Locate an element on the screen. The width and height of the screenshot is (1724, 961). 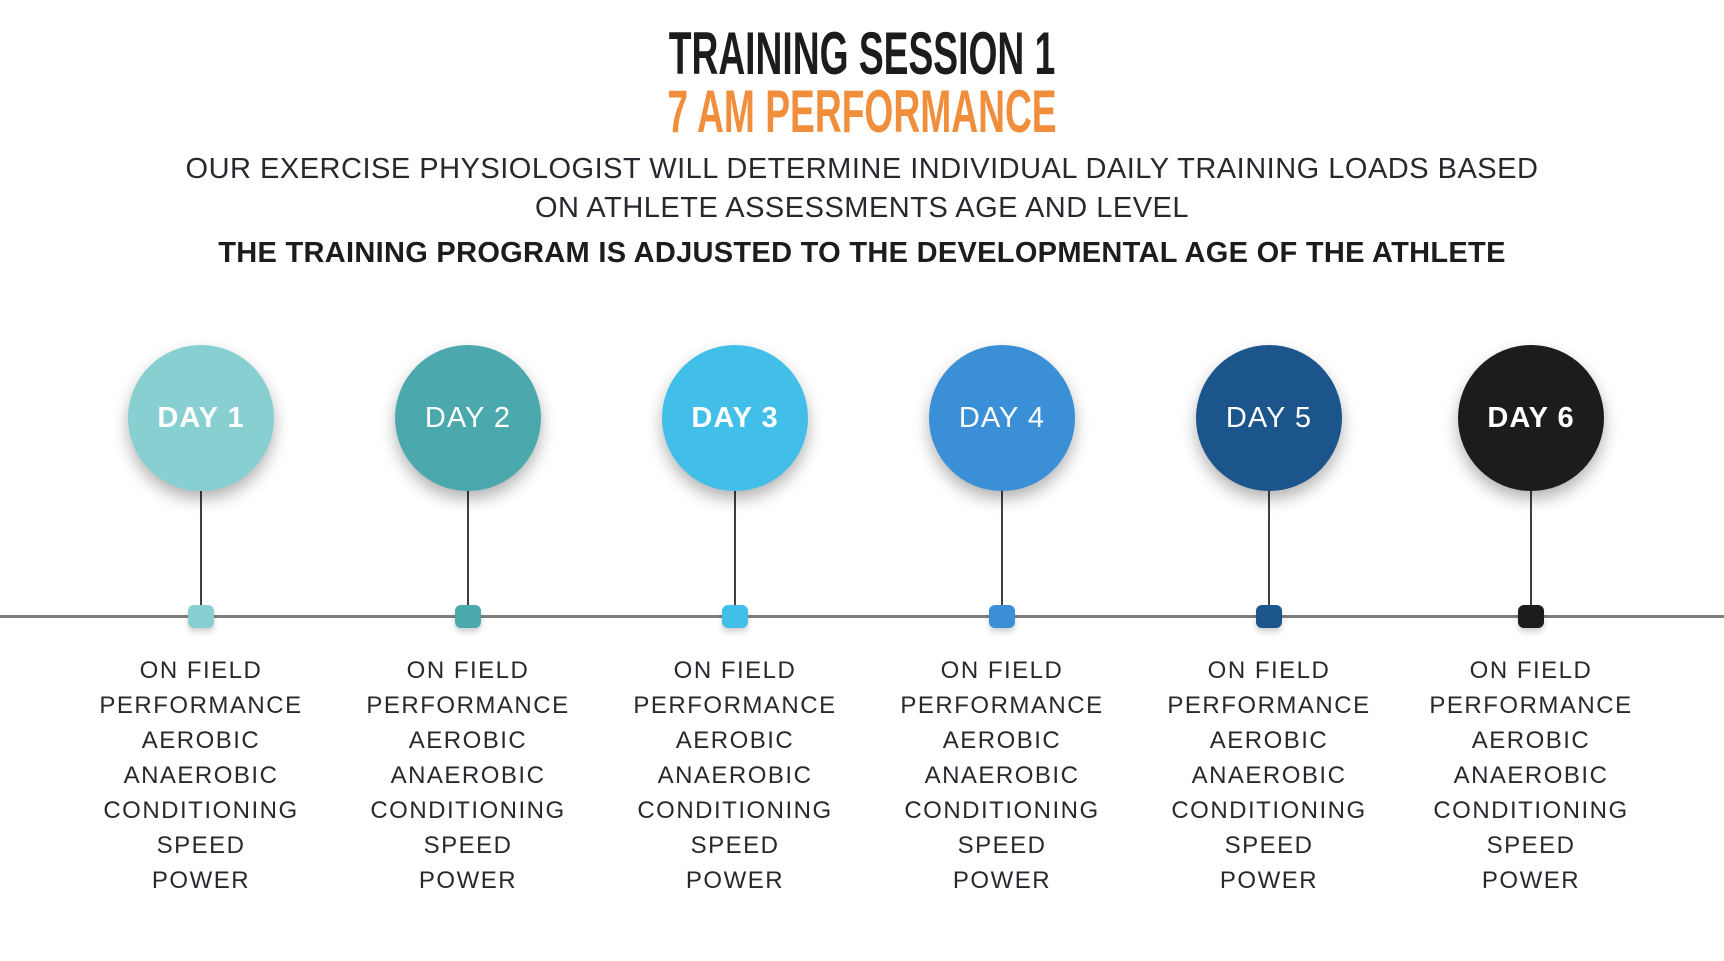
day-2-circle: DAY 2 is located at coordinates (468, 418).